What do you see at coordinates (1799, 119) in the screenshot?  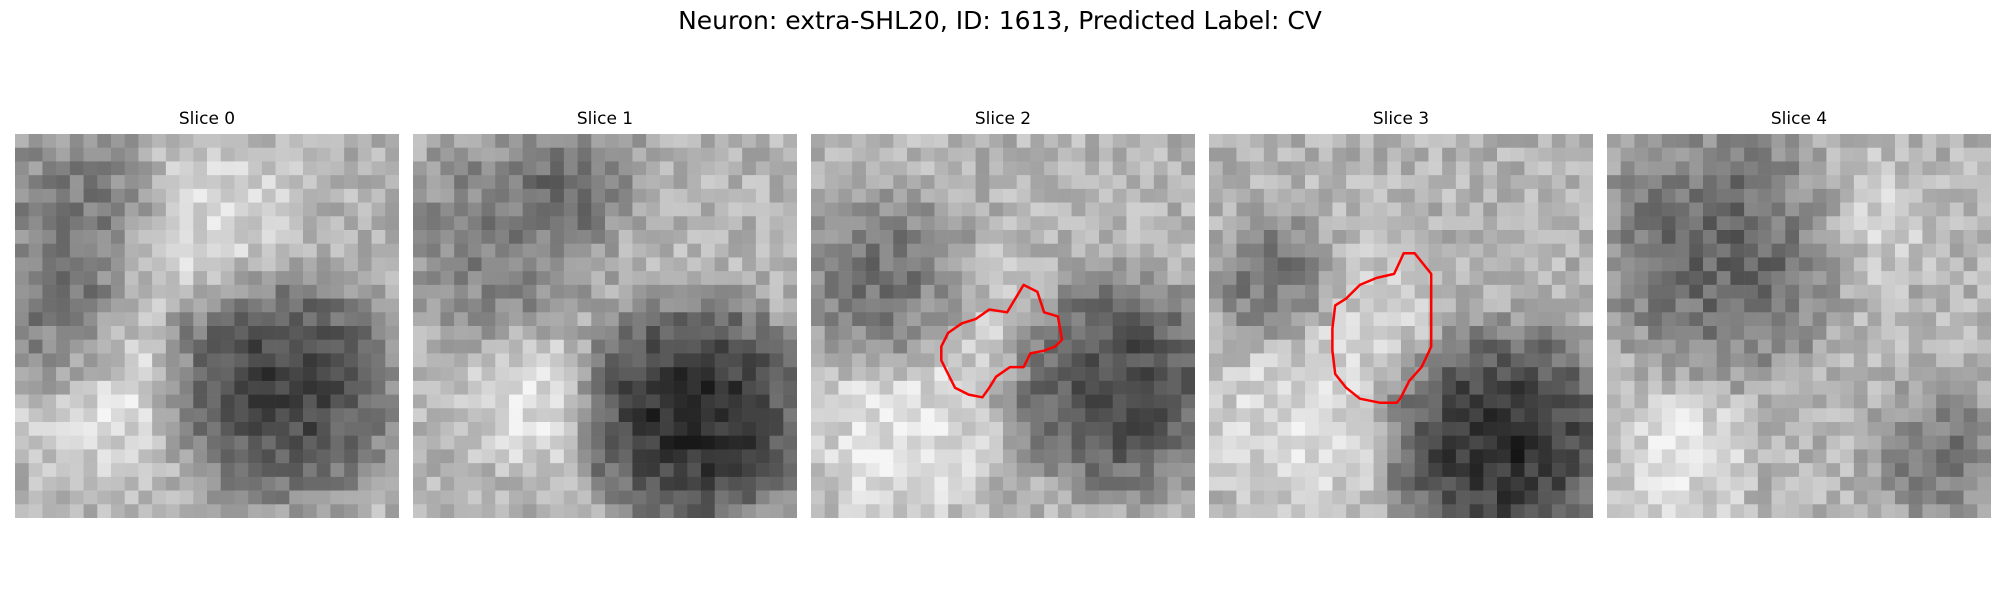 I see `slice-title: Slice 4` at bounding box center [1799, 119].